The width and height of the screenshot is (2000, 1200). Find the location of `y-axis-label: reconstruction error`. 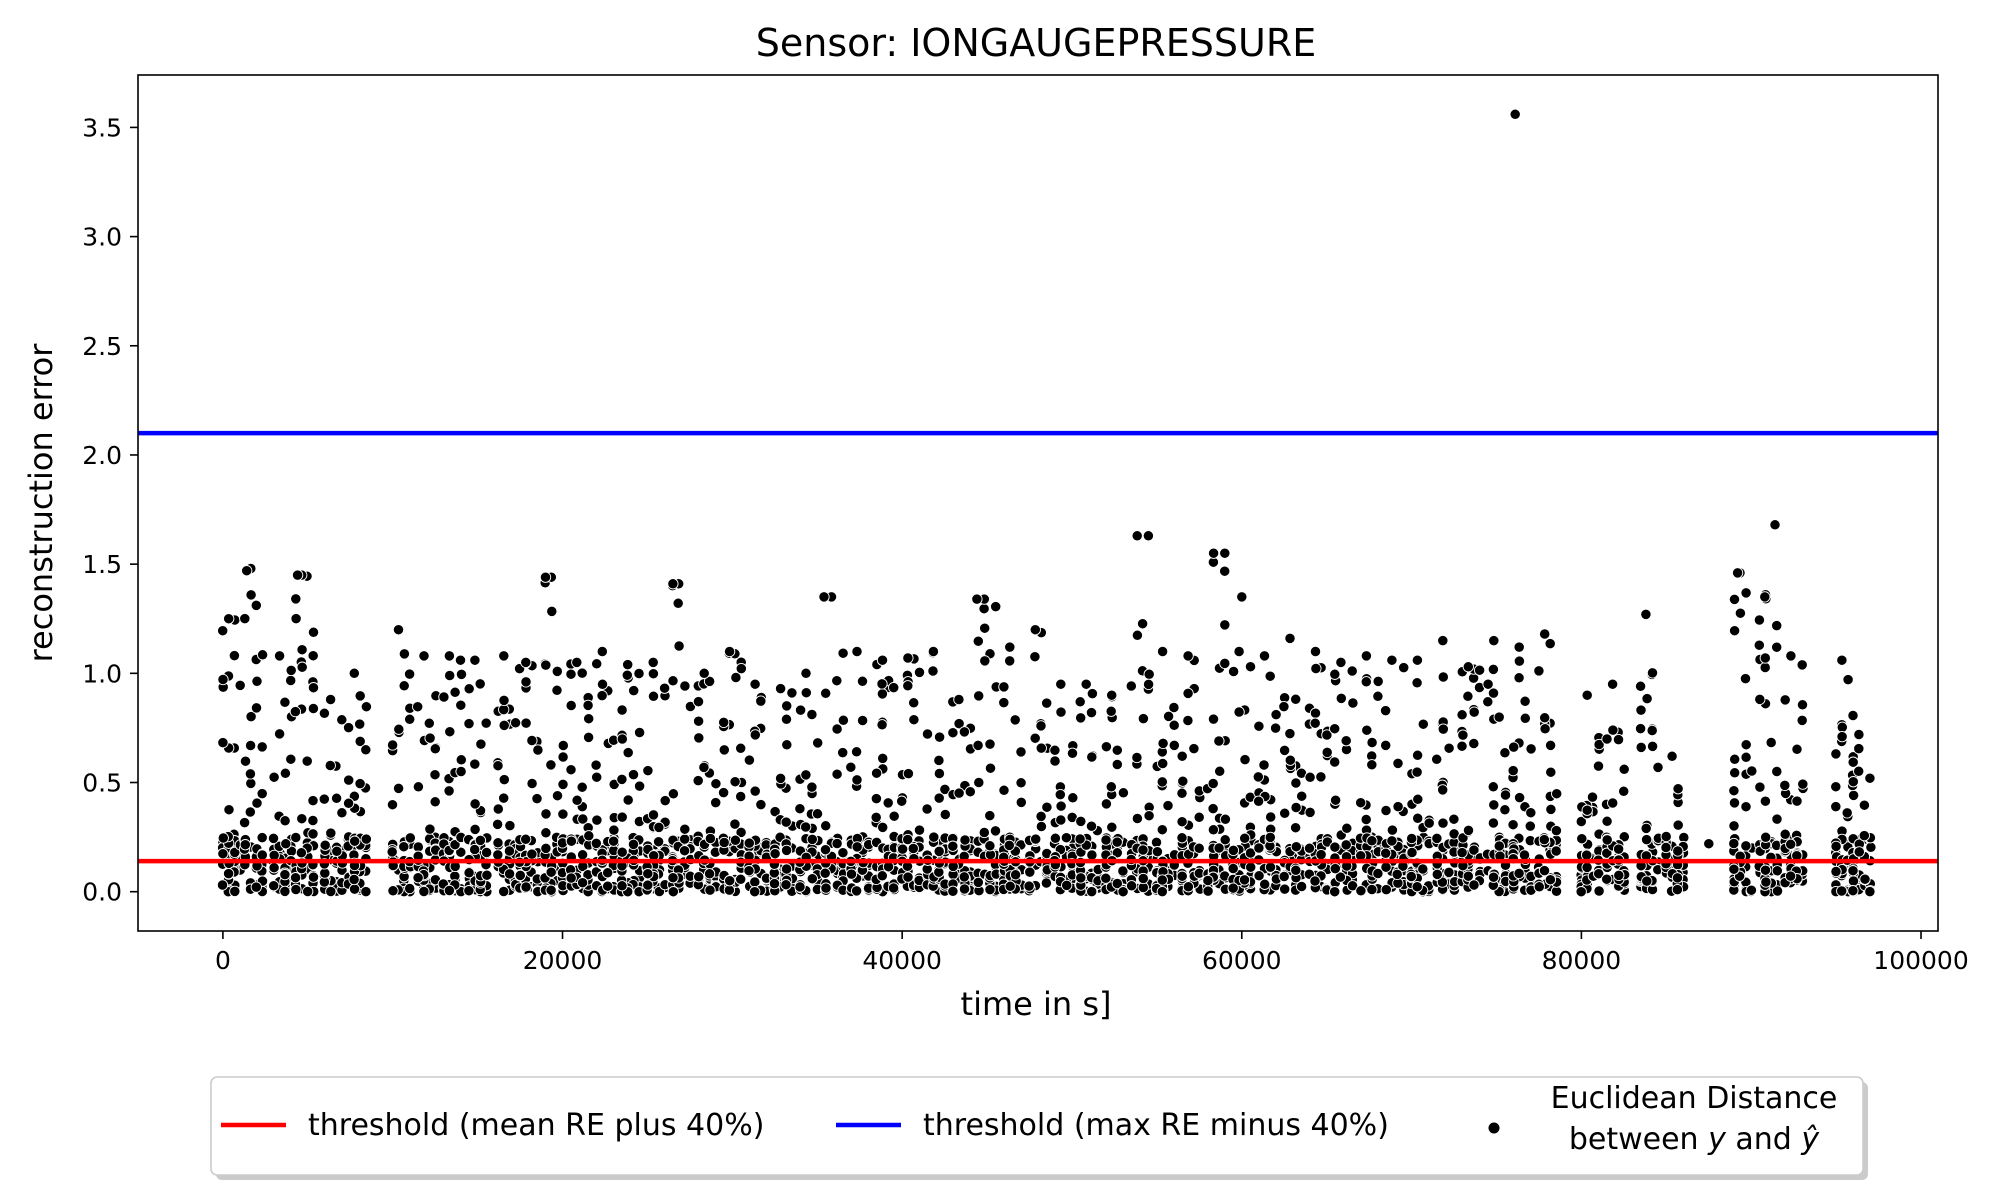

y-axis-label: reconstruction error is located at coordinates (41, 503).